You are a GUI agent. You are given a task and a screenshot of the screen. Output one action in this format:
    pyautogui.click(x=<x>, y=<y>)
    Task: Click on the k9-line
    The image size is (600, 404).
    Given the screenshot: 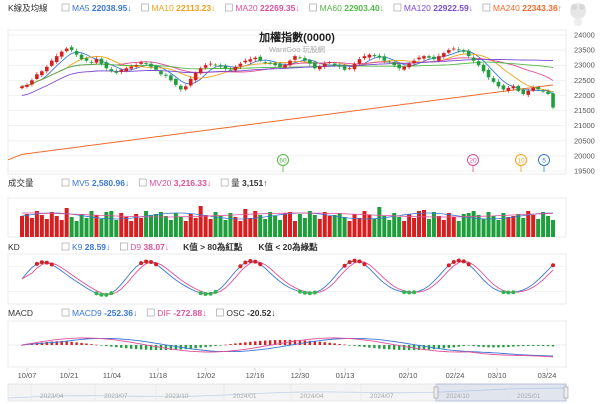 What is the action you would take?
    pyautogui.click(x=287, y=278)
    